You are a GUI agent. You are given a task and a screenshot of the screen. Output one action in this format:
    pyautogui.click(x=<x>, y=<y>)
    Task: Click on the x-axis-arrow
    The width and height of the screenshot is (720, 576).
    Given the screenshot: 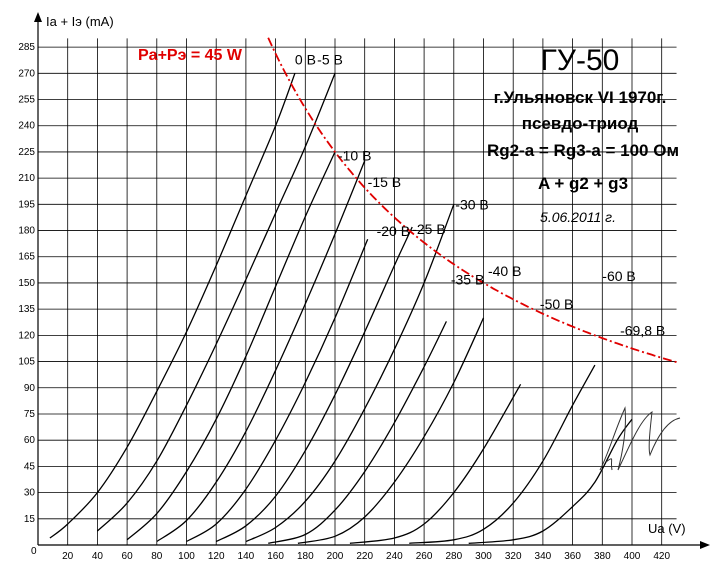 What is the action you would take?
    pyautogui.click(x=705, y=545)
    